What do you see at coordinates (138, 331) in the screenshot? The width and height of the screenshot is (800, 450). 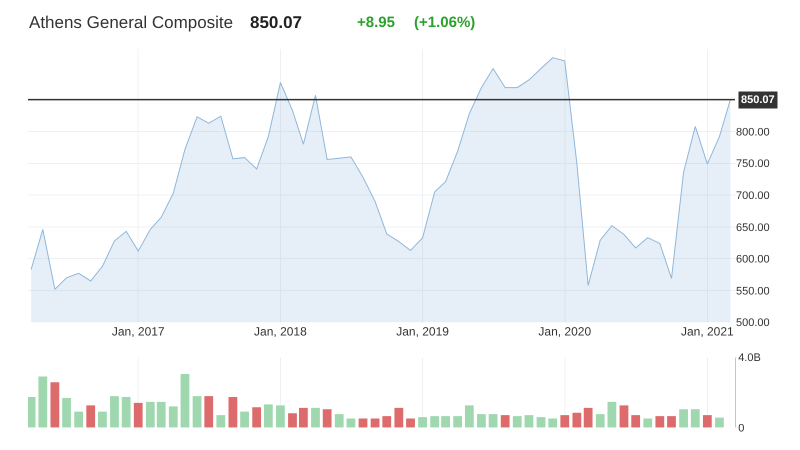 I see `x-tick-label: Jan, 2017` at bounding box center [138, 331].